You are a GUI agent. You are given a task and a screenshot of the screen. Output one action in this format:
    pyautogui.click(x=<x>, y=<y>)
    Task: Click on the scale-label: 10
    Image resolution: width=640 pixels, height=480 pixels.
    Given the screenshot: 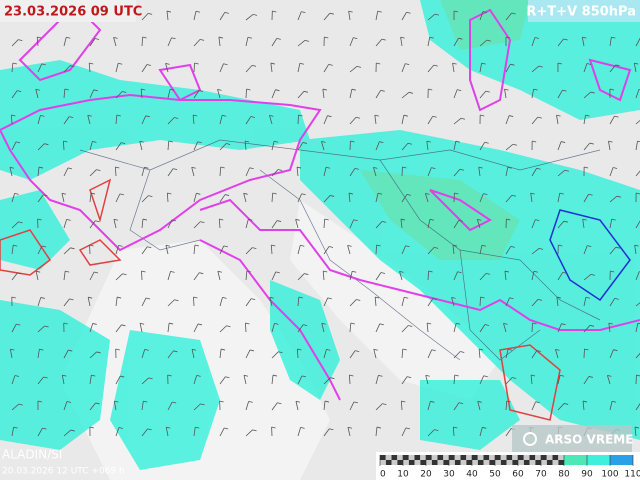 What is the action you would take?
    pyautogui.click(x=403, y=475)
    